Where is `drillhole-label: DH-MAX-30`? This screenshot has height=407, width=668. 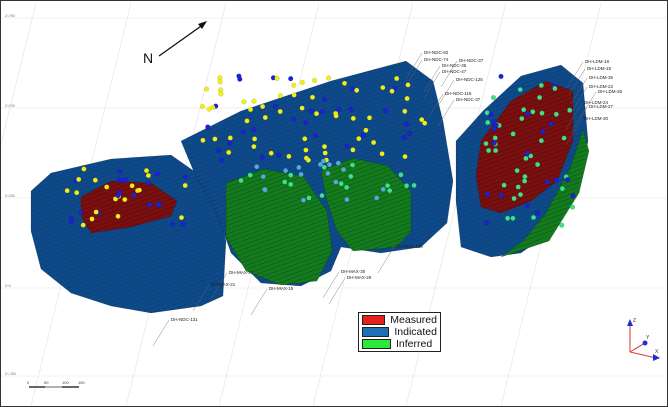 drillhole-label: DH-MAX-30 is located at coordinates (353, 271).